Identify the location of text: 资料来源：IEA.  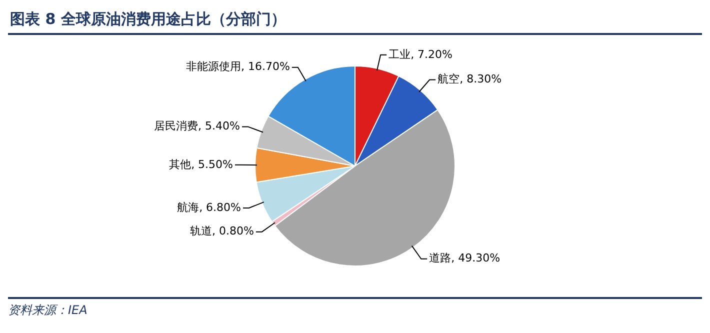
(48, 310).